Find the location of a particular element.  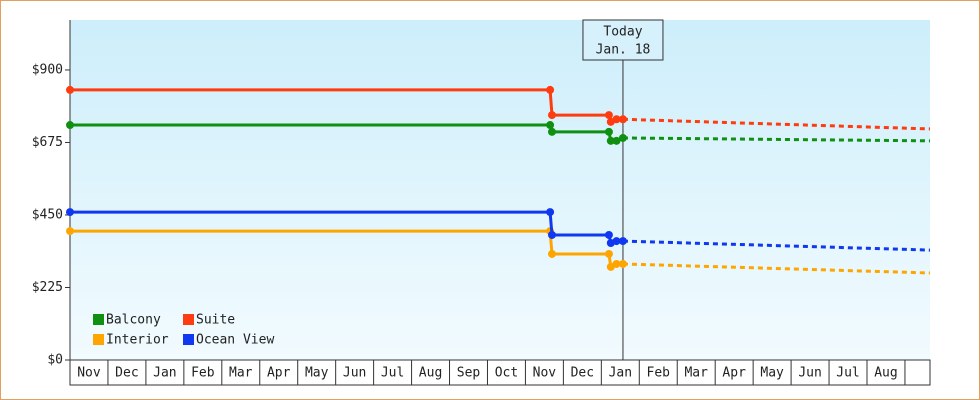

legend-label: Balcony is located at coordinates (133, 320).